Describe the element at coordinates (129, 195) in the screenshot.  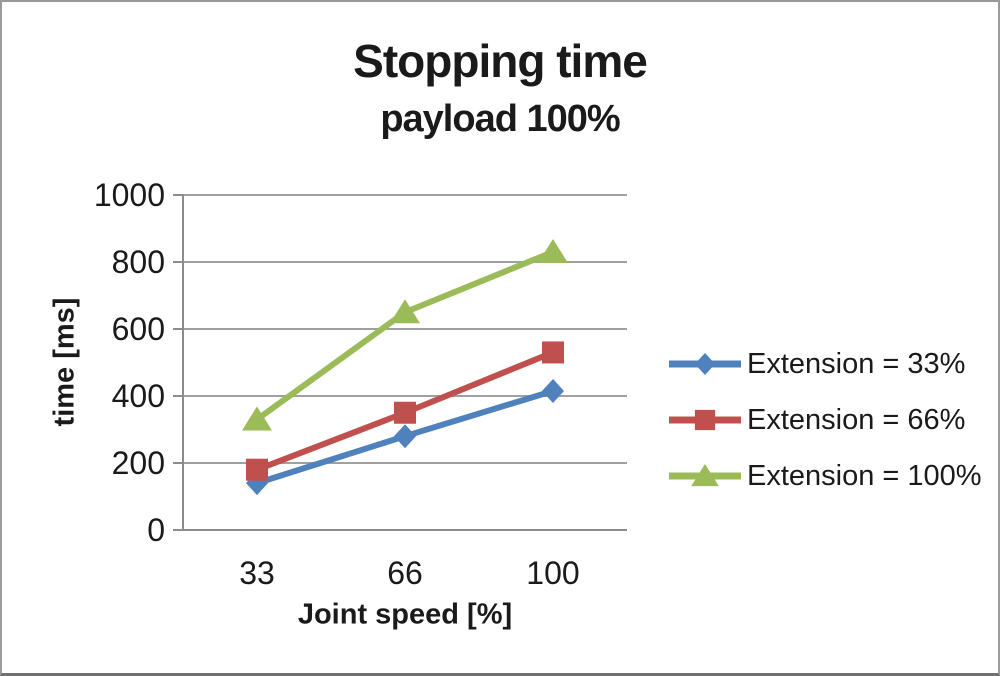
I see `y-tick-label: 1000` at that location.